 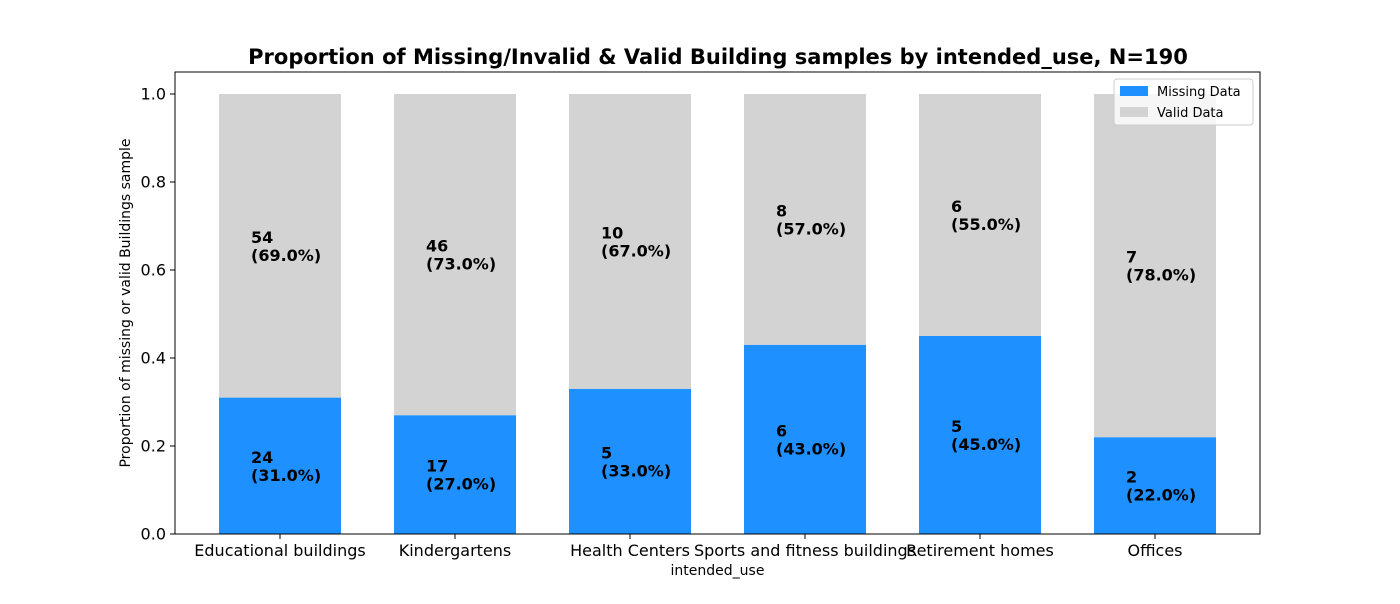 I want to click on valid-count-label-4: 6, so click(x=956, y=206).